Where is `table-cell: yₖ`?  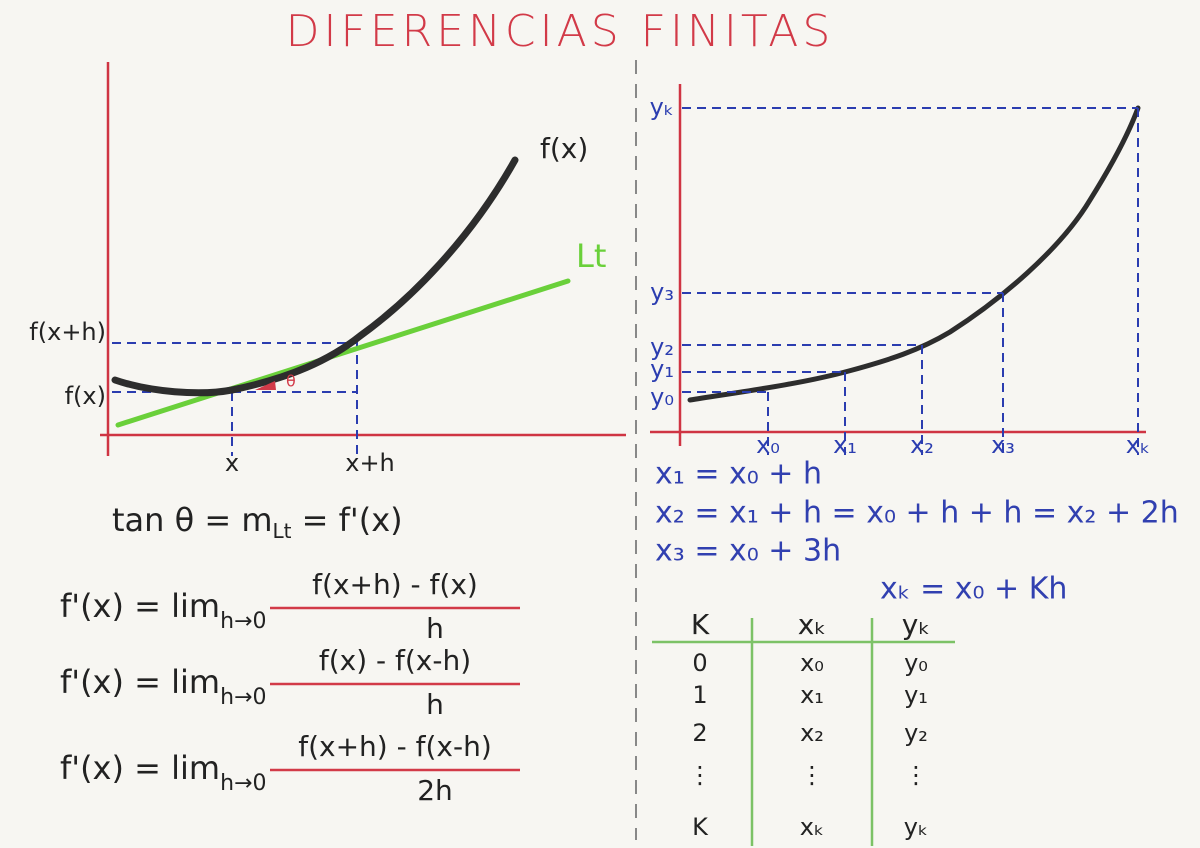 table-cell: yₖ is located at coordinates (916, 827).